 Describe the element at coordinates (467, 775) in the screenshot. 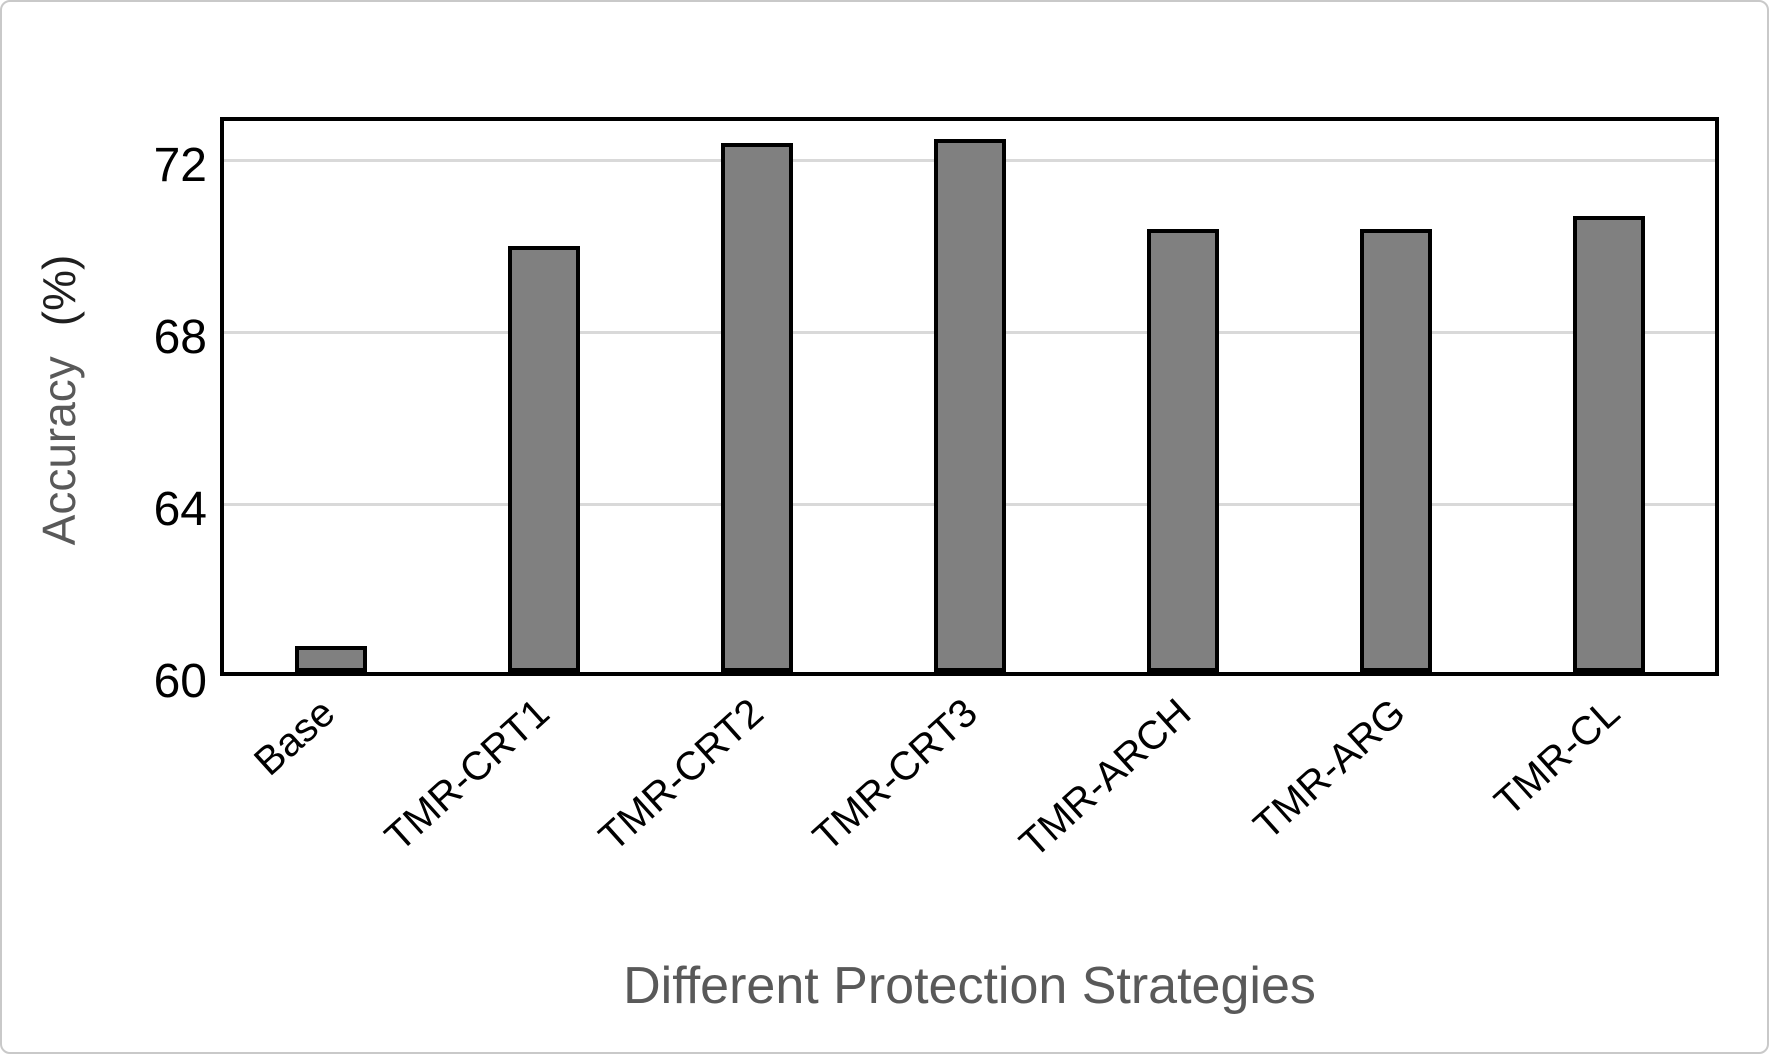

I see `x-tick-label-TMR-CRT1: TMR-CRT1` at that location.